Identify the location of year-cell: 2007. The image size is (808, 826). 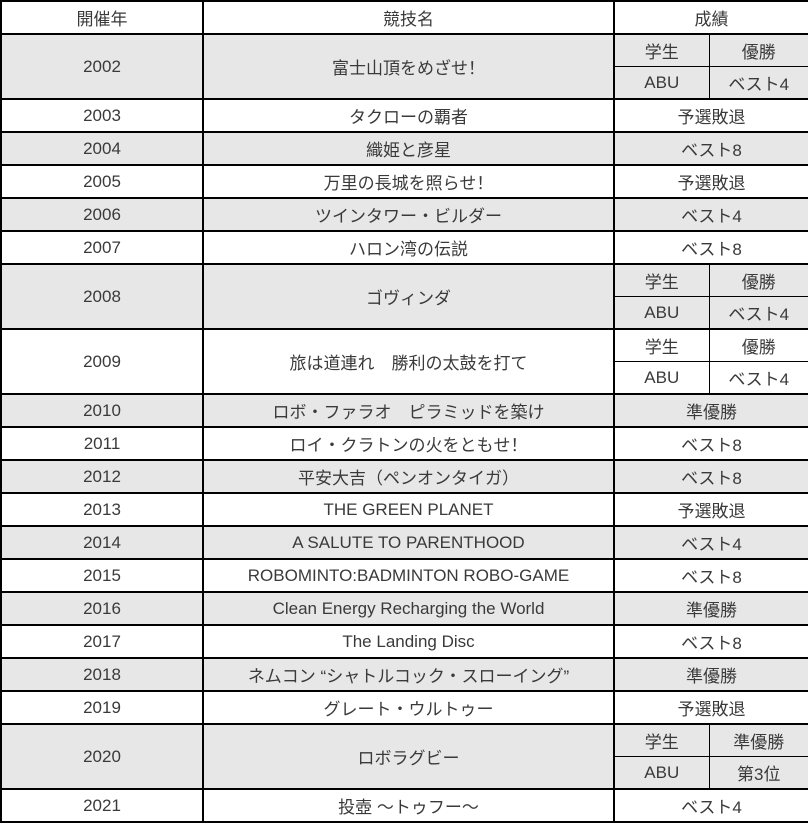
(102, 247).